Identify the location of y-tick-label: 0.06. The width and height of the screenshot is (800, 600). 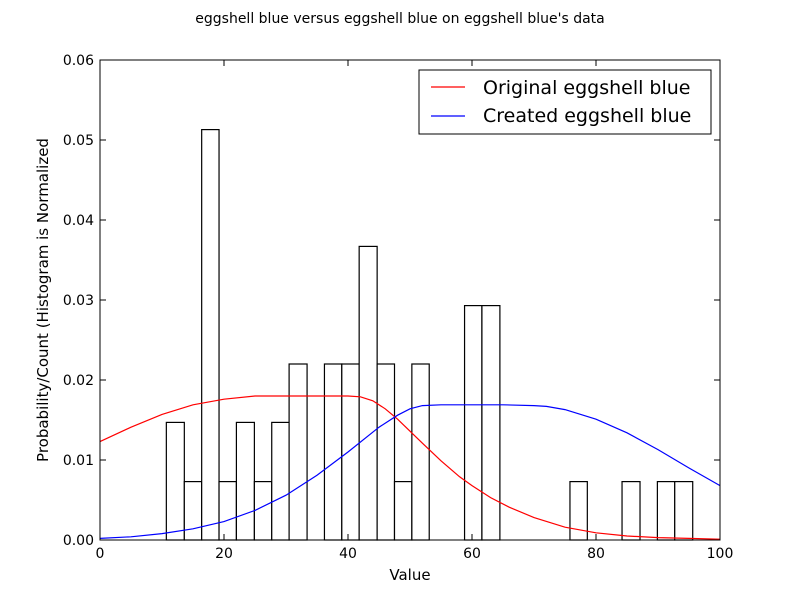
(78, 61).